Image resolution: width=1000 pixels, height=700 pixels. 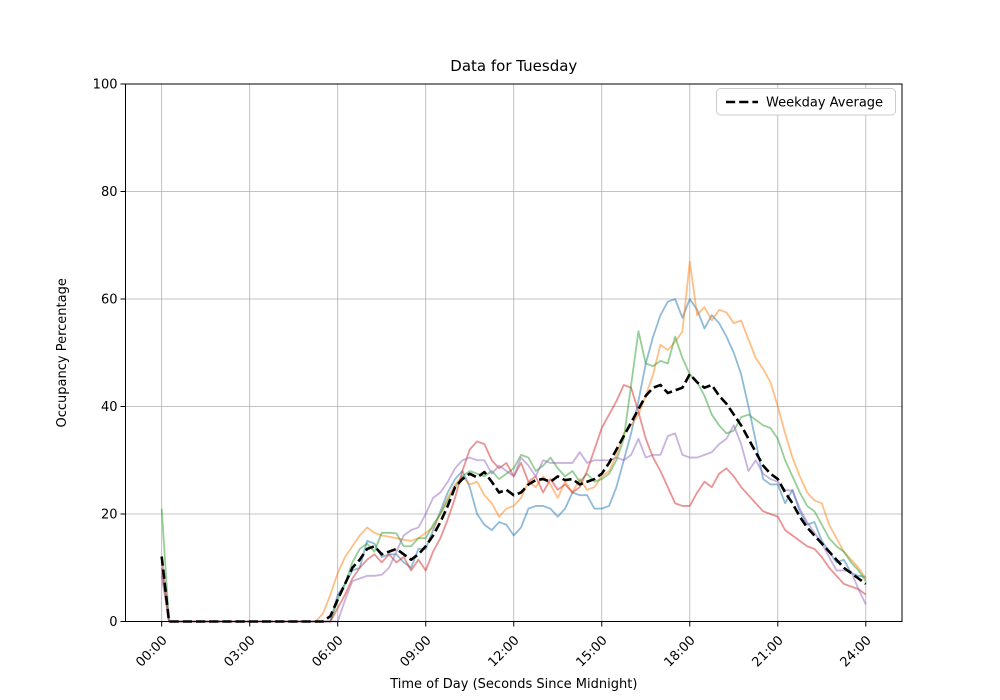 I want to click on x-tick-label: 06:00, so click(x=327, y=651).